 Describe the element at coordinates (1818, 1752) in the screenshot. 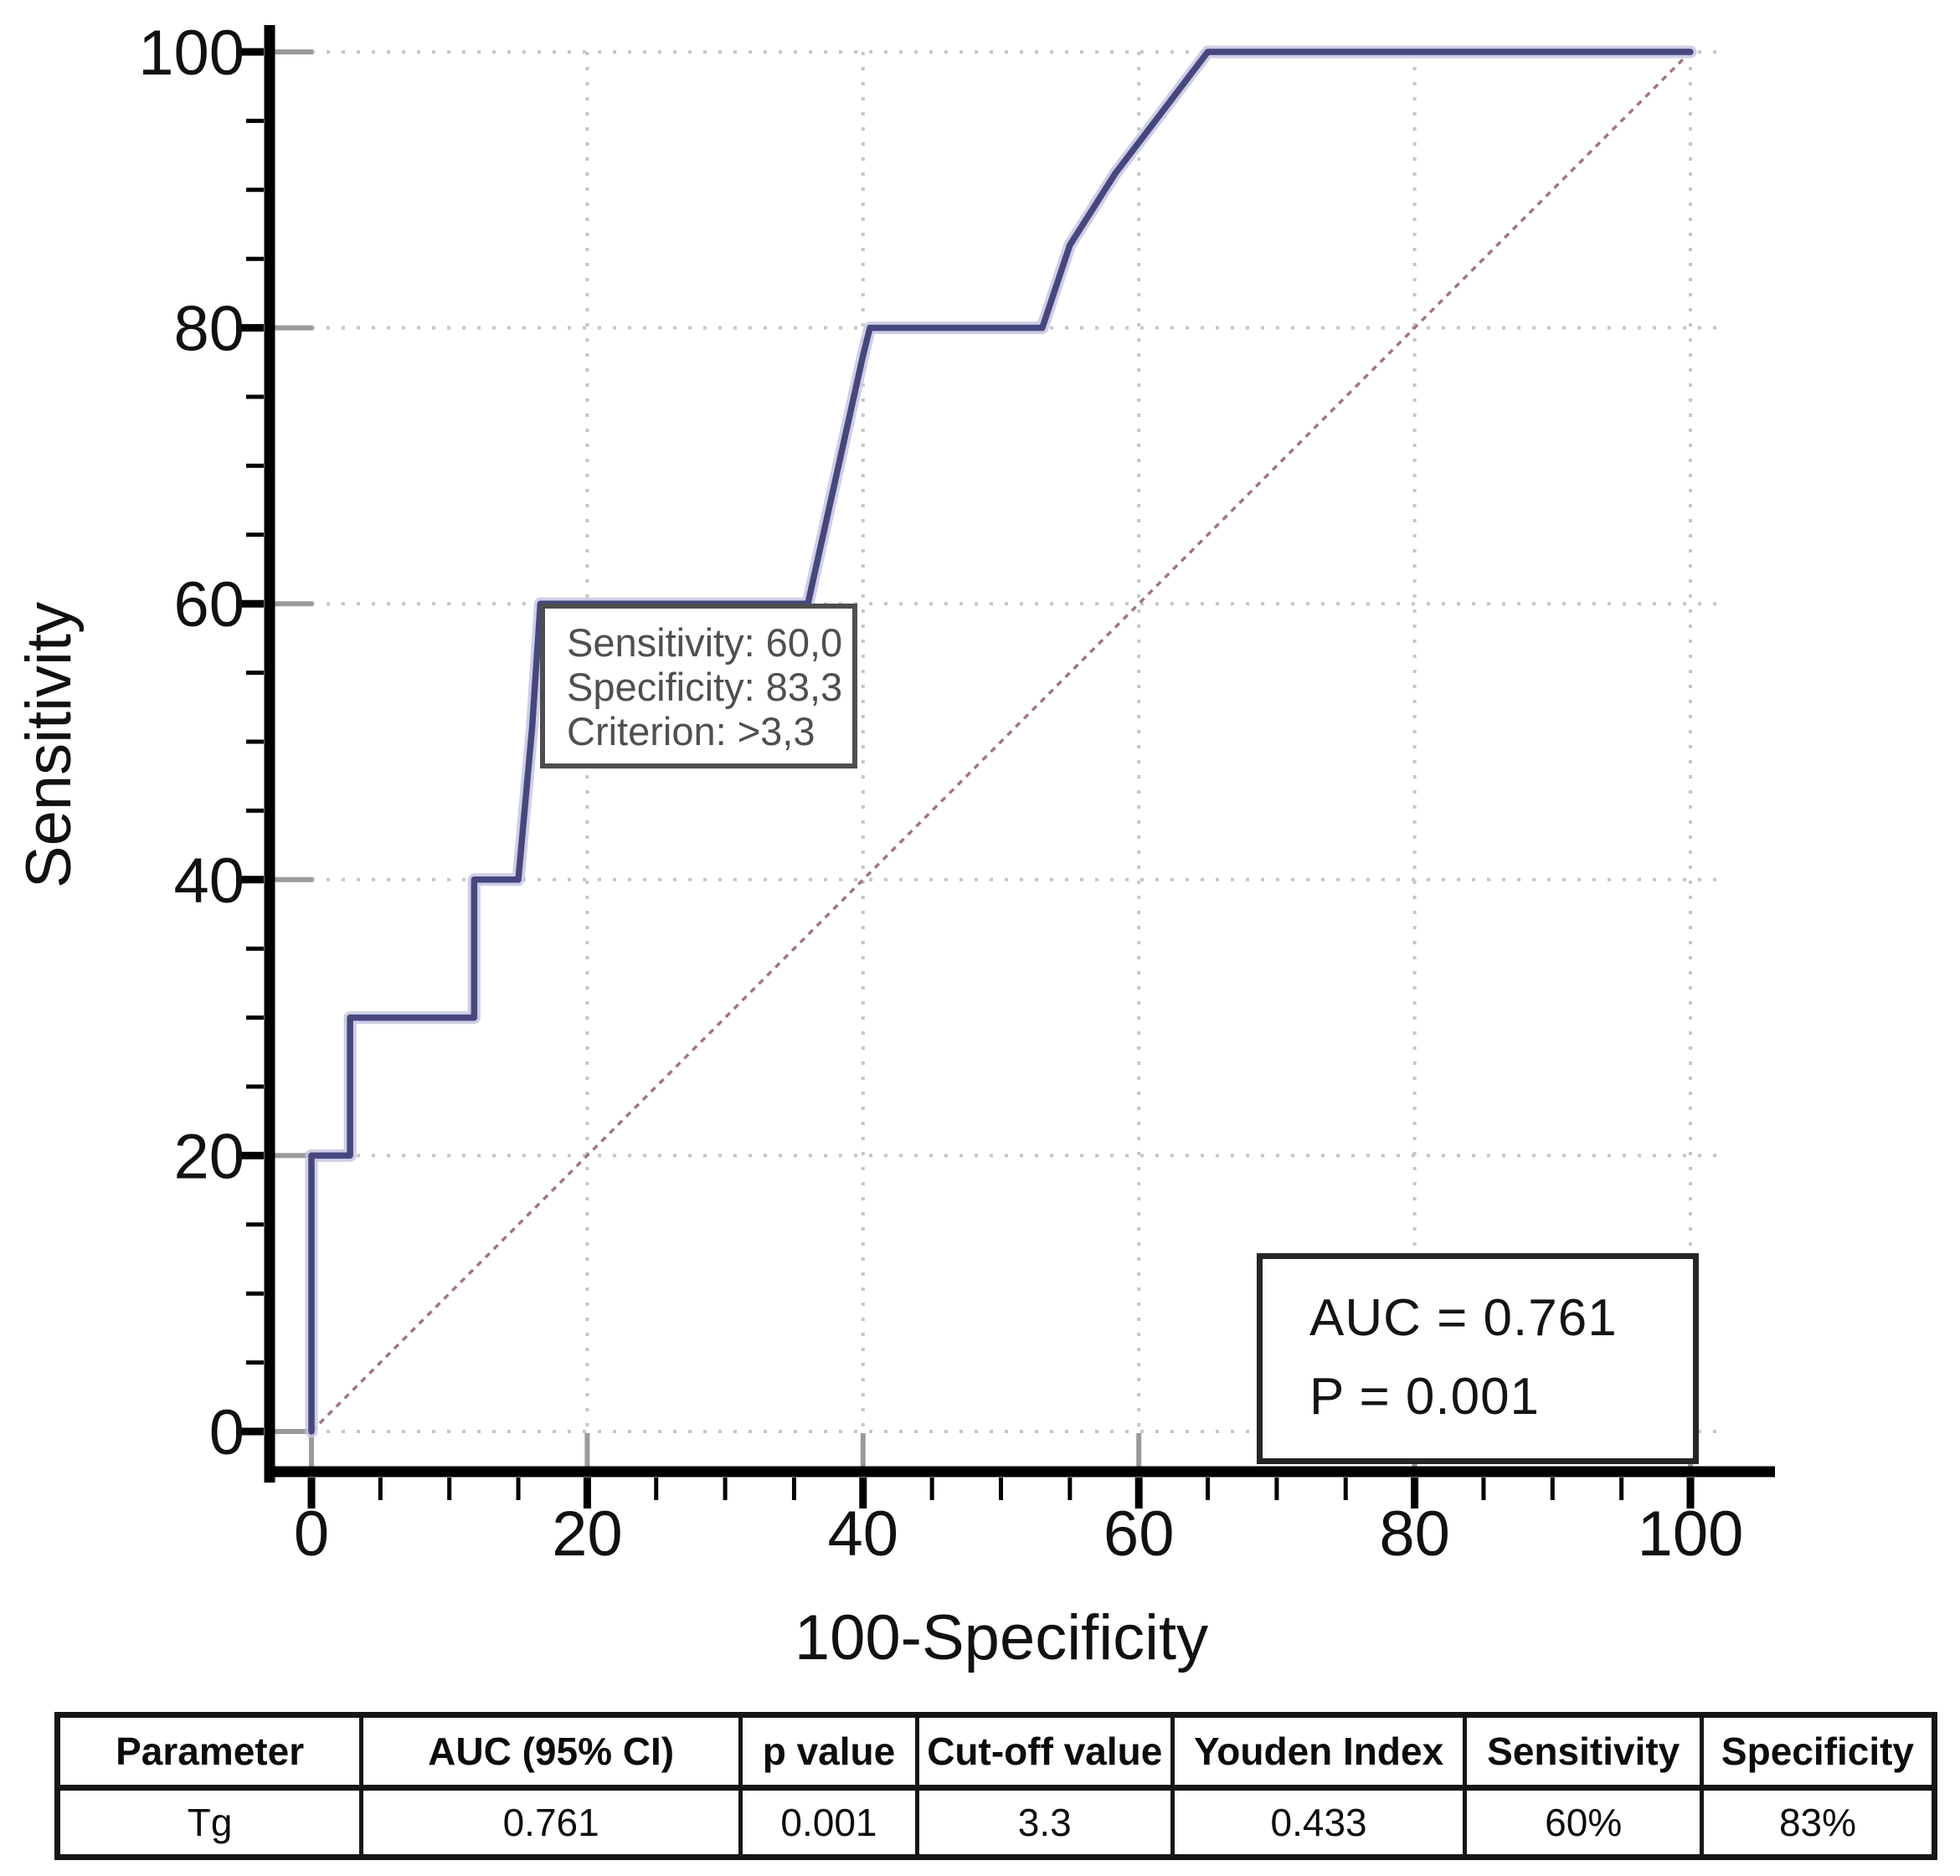

I see `header-cell: Specificity` at that location.